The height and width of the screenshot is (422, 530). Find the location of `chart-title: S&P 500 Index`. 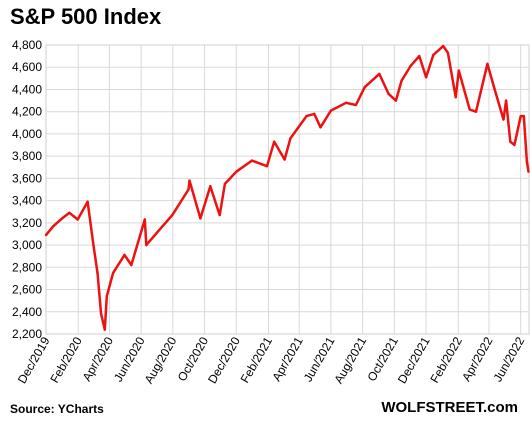

chart-title: S&P 500 Index is located at coordinates (86, 16).